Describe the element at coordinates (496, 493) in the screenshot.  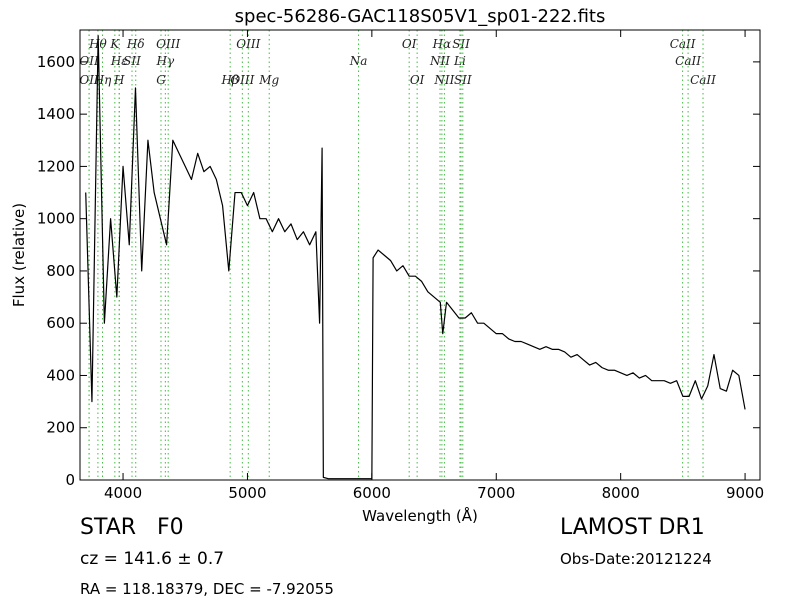
I see `x-tick-label: 7000` at that location.